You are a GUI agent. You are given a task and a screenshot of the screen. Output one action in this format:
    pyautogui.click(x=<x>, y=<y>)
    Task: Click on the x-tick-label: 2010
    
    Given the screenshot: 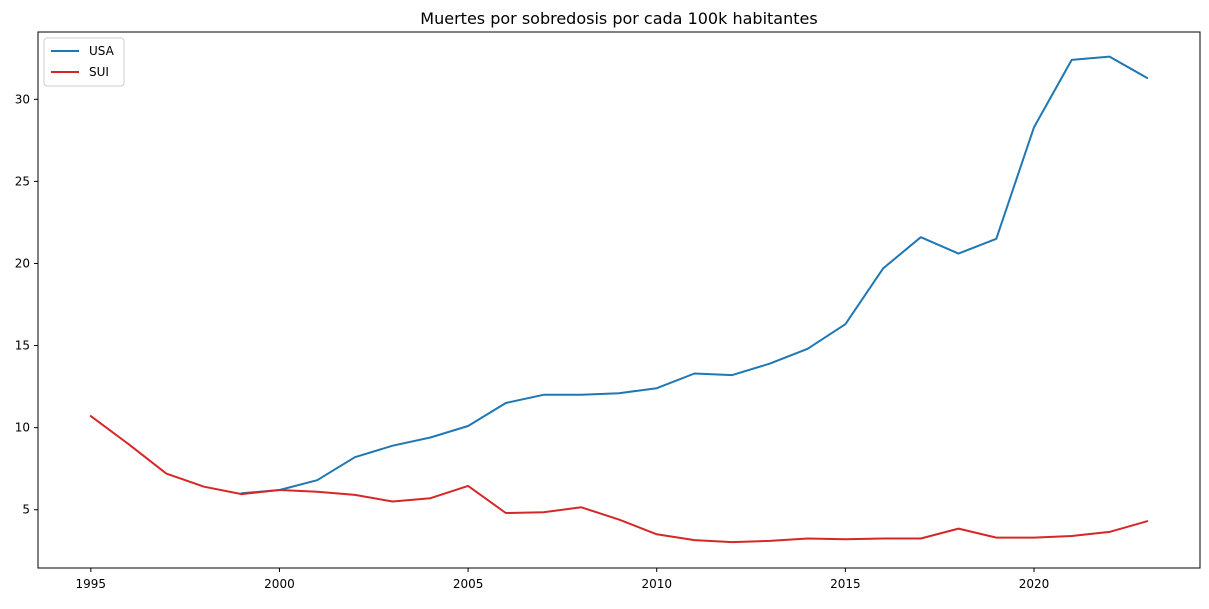 What is the action you would take?
    pyautogui.click(x=656, y=584)
    